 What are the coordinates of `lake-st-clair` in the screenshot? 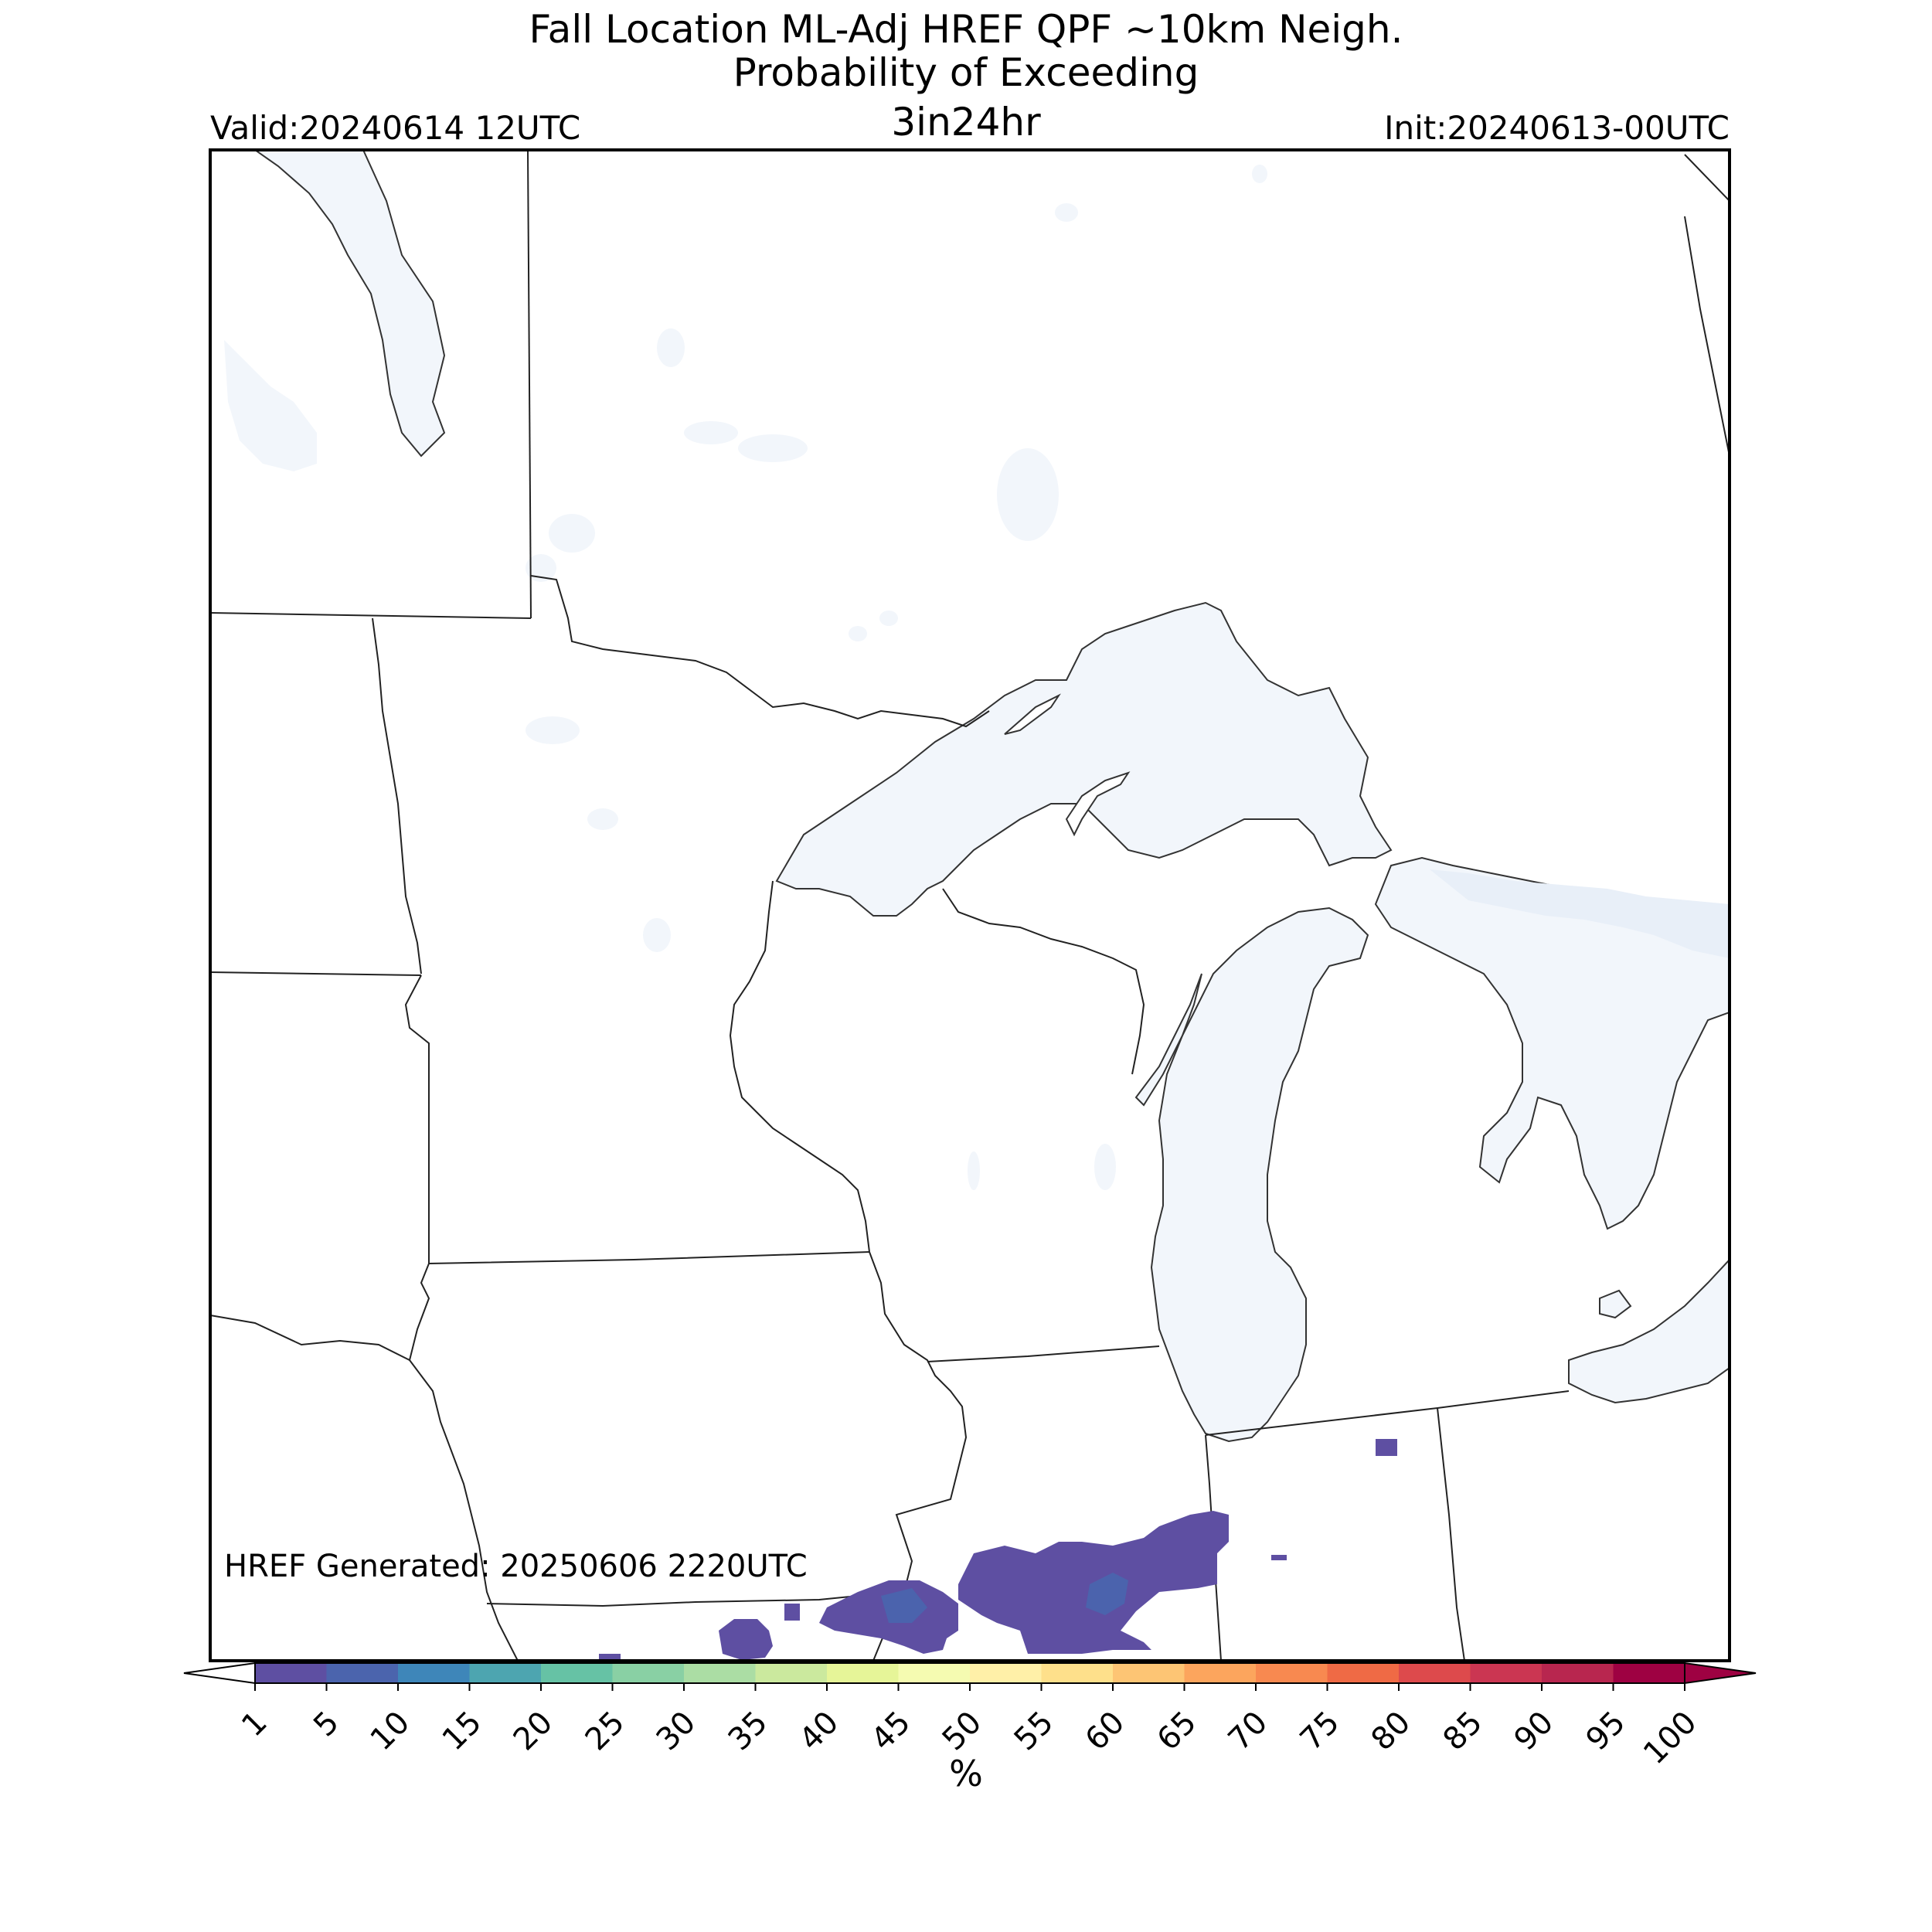 It's located at (1615, 1304).